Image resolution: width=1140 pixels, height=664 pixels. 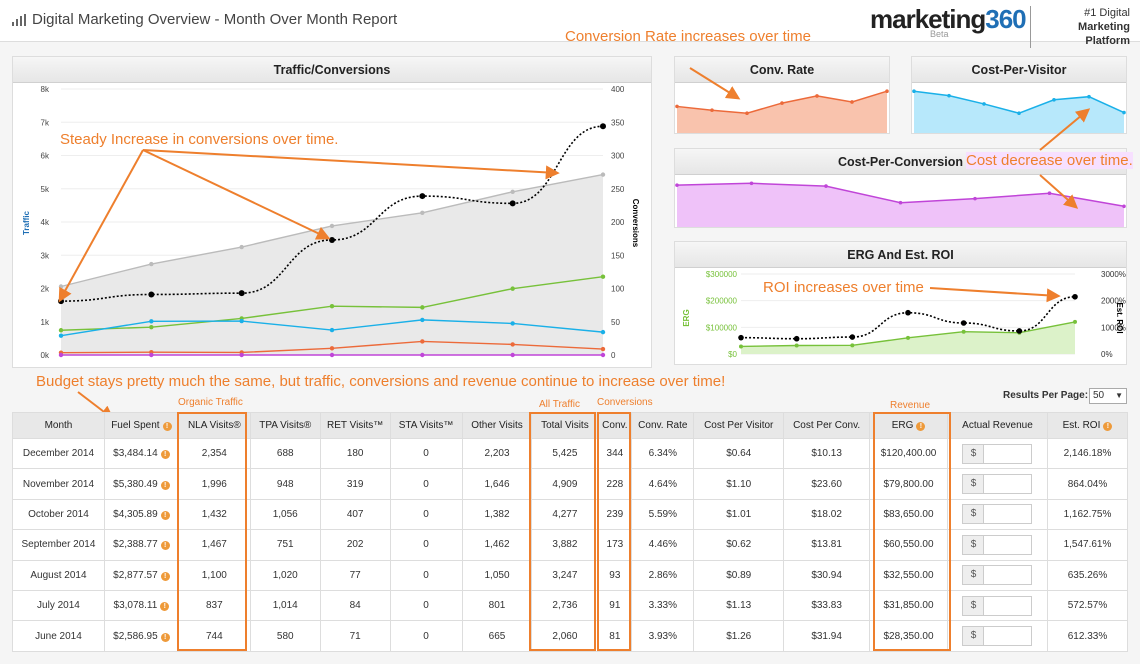 I want to click on nla-visits-point, so click(x=512, y=288).